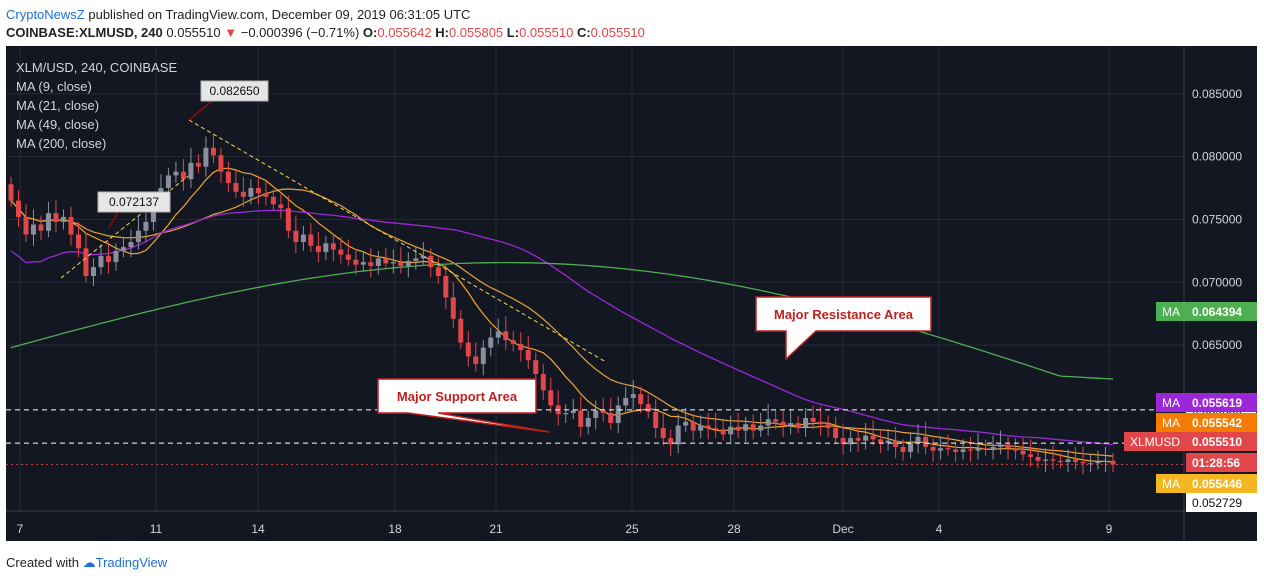 The image size is (1264, 582). What do you see at coordinates (1190, 441) in the screenshot?
I see `last-price-label-box` at bounding box center [1190, 441].